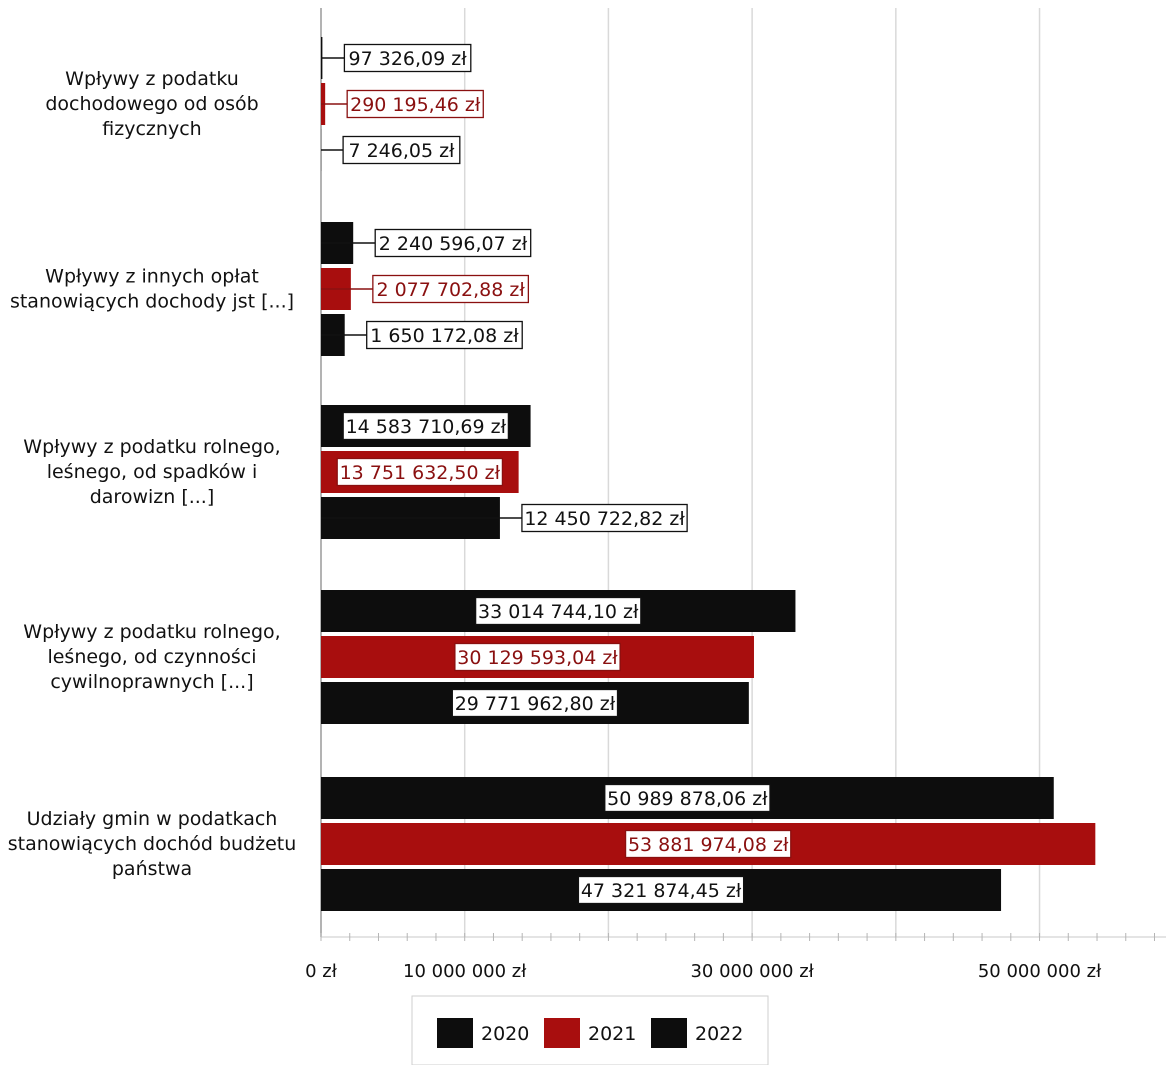  Describe the element at coordinates (321, 971) in the screenshot. I see `x-tick-label: 0 zł` at that location.